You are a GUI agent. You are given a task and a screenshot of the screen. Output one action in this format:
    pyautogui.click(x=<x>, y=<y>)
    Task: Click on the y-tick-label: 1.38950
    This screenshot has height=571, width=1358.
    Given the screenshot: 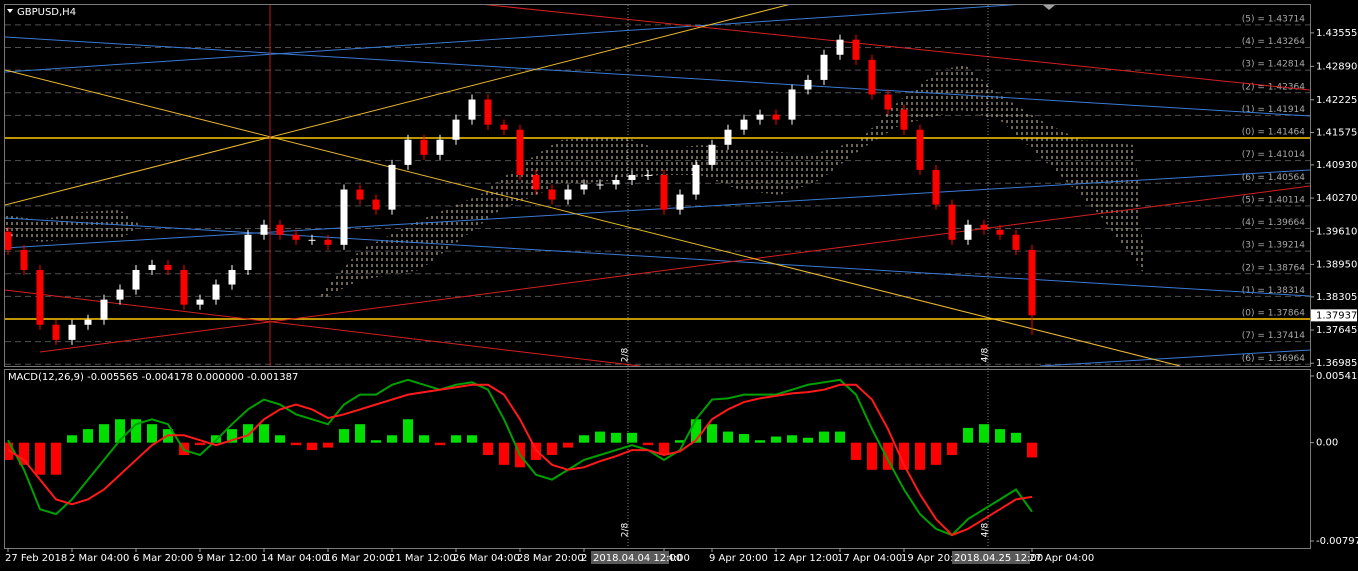 What is the action you would take?
    pyautogui.click(x=1336, y=264)
    